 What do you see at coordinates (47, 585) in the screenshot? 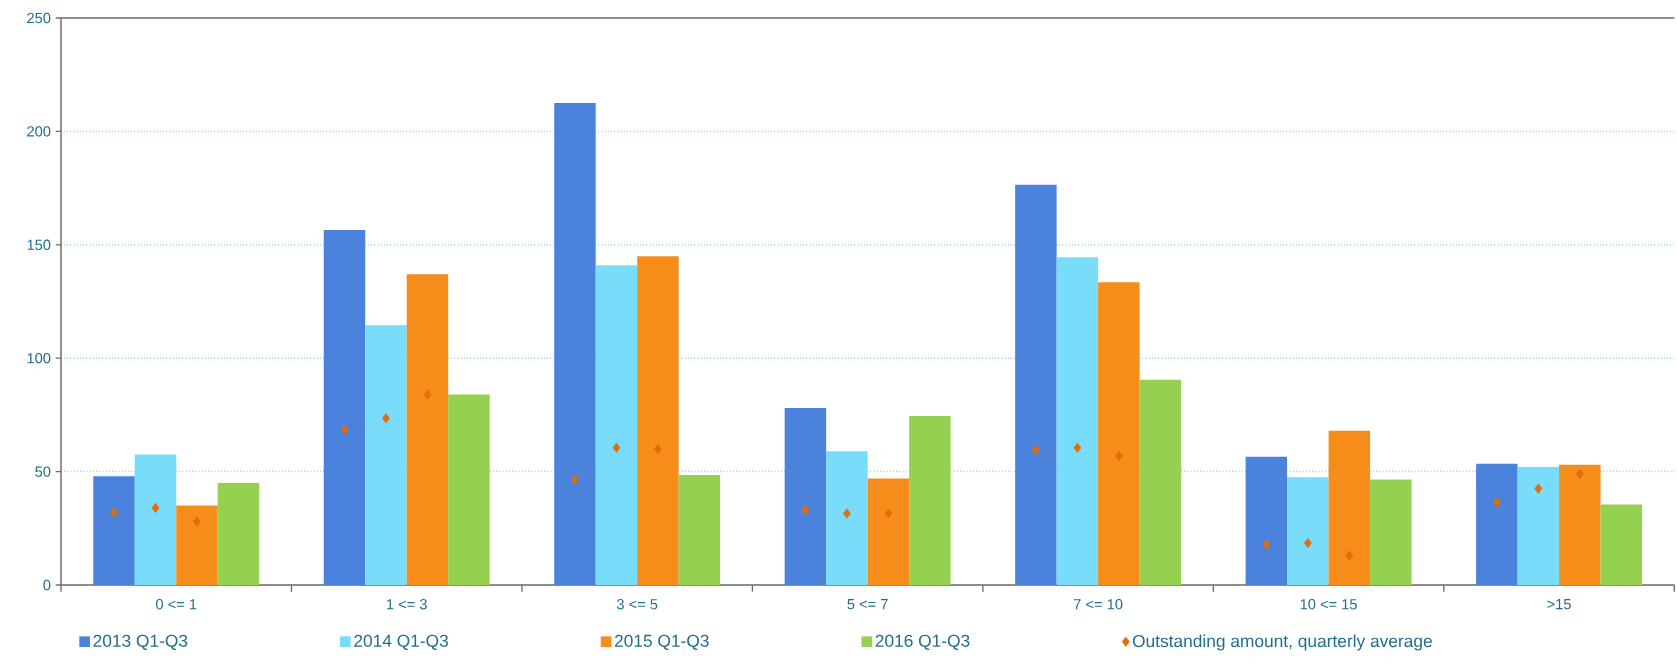
I see `y-tick-label: 0` at bounding box center [47, 585].